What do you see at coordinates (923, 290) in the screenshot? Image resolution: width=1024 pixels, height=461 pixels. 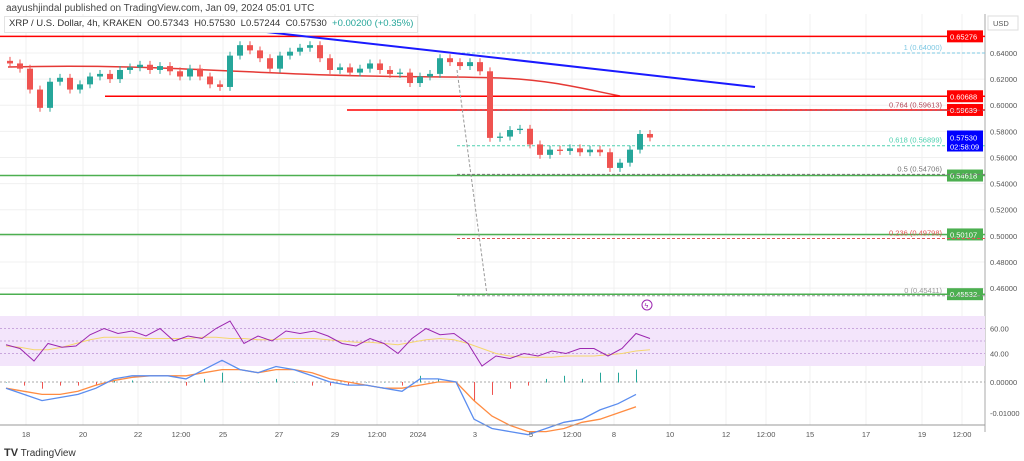 I see `fib-level-label: 0 (0.45411)` at bounding box center [923, 290].